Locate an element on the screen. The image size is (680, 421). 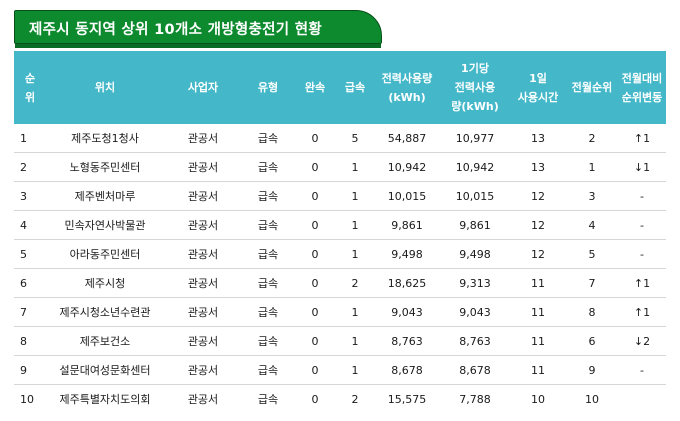
table-row: 4 민속자연사박물관 관공서 급속 0 1 9,861 9,861 12 4- is located at coordinates (340, 225).